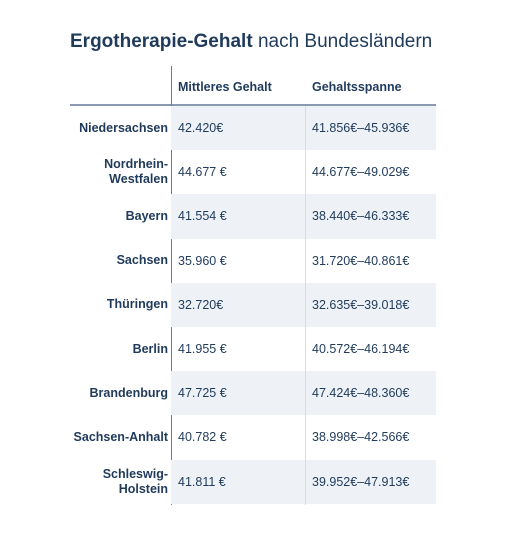  Describe the element at coordinates (361, 216) in the screenshot. I see `salary-range: 38.440€–46.333€` at that location.